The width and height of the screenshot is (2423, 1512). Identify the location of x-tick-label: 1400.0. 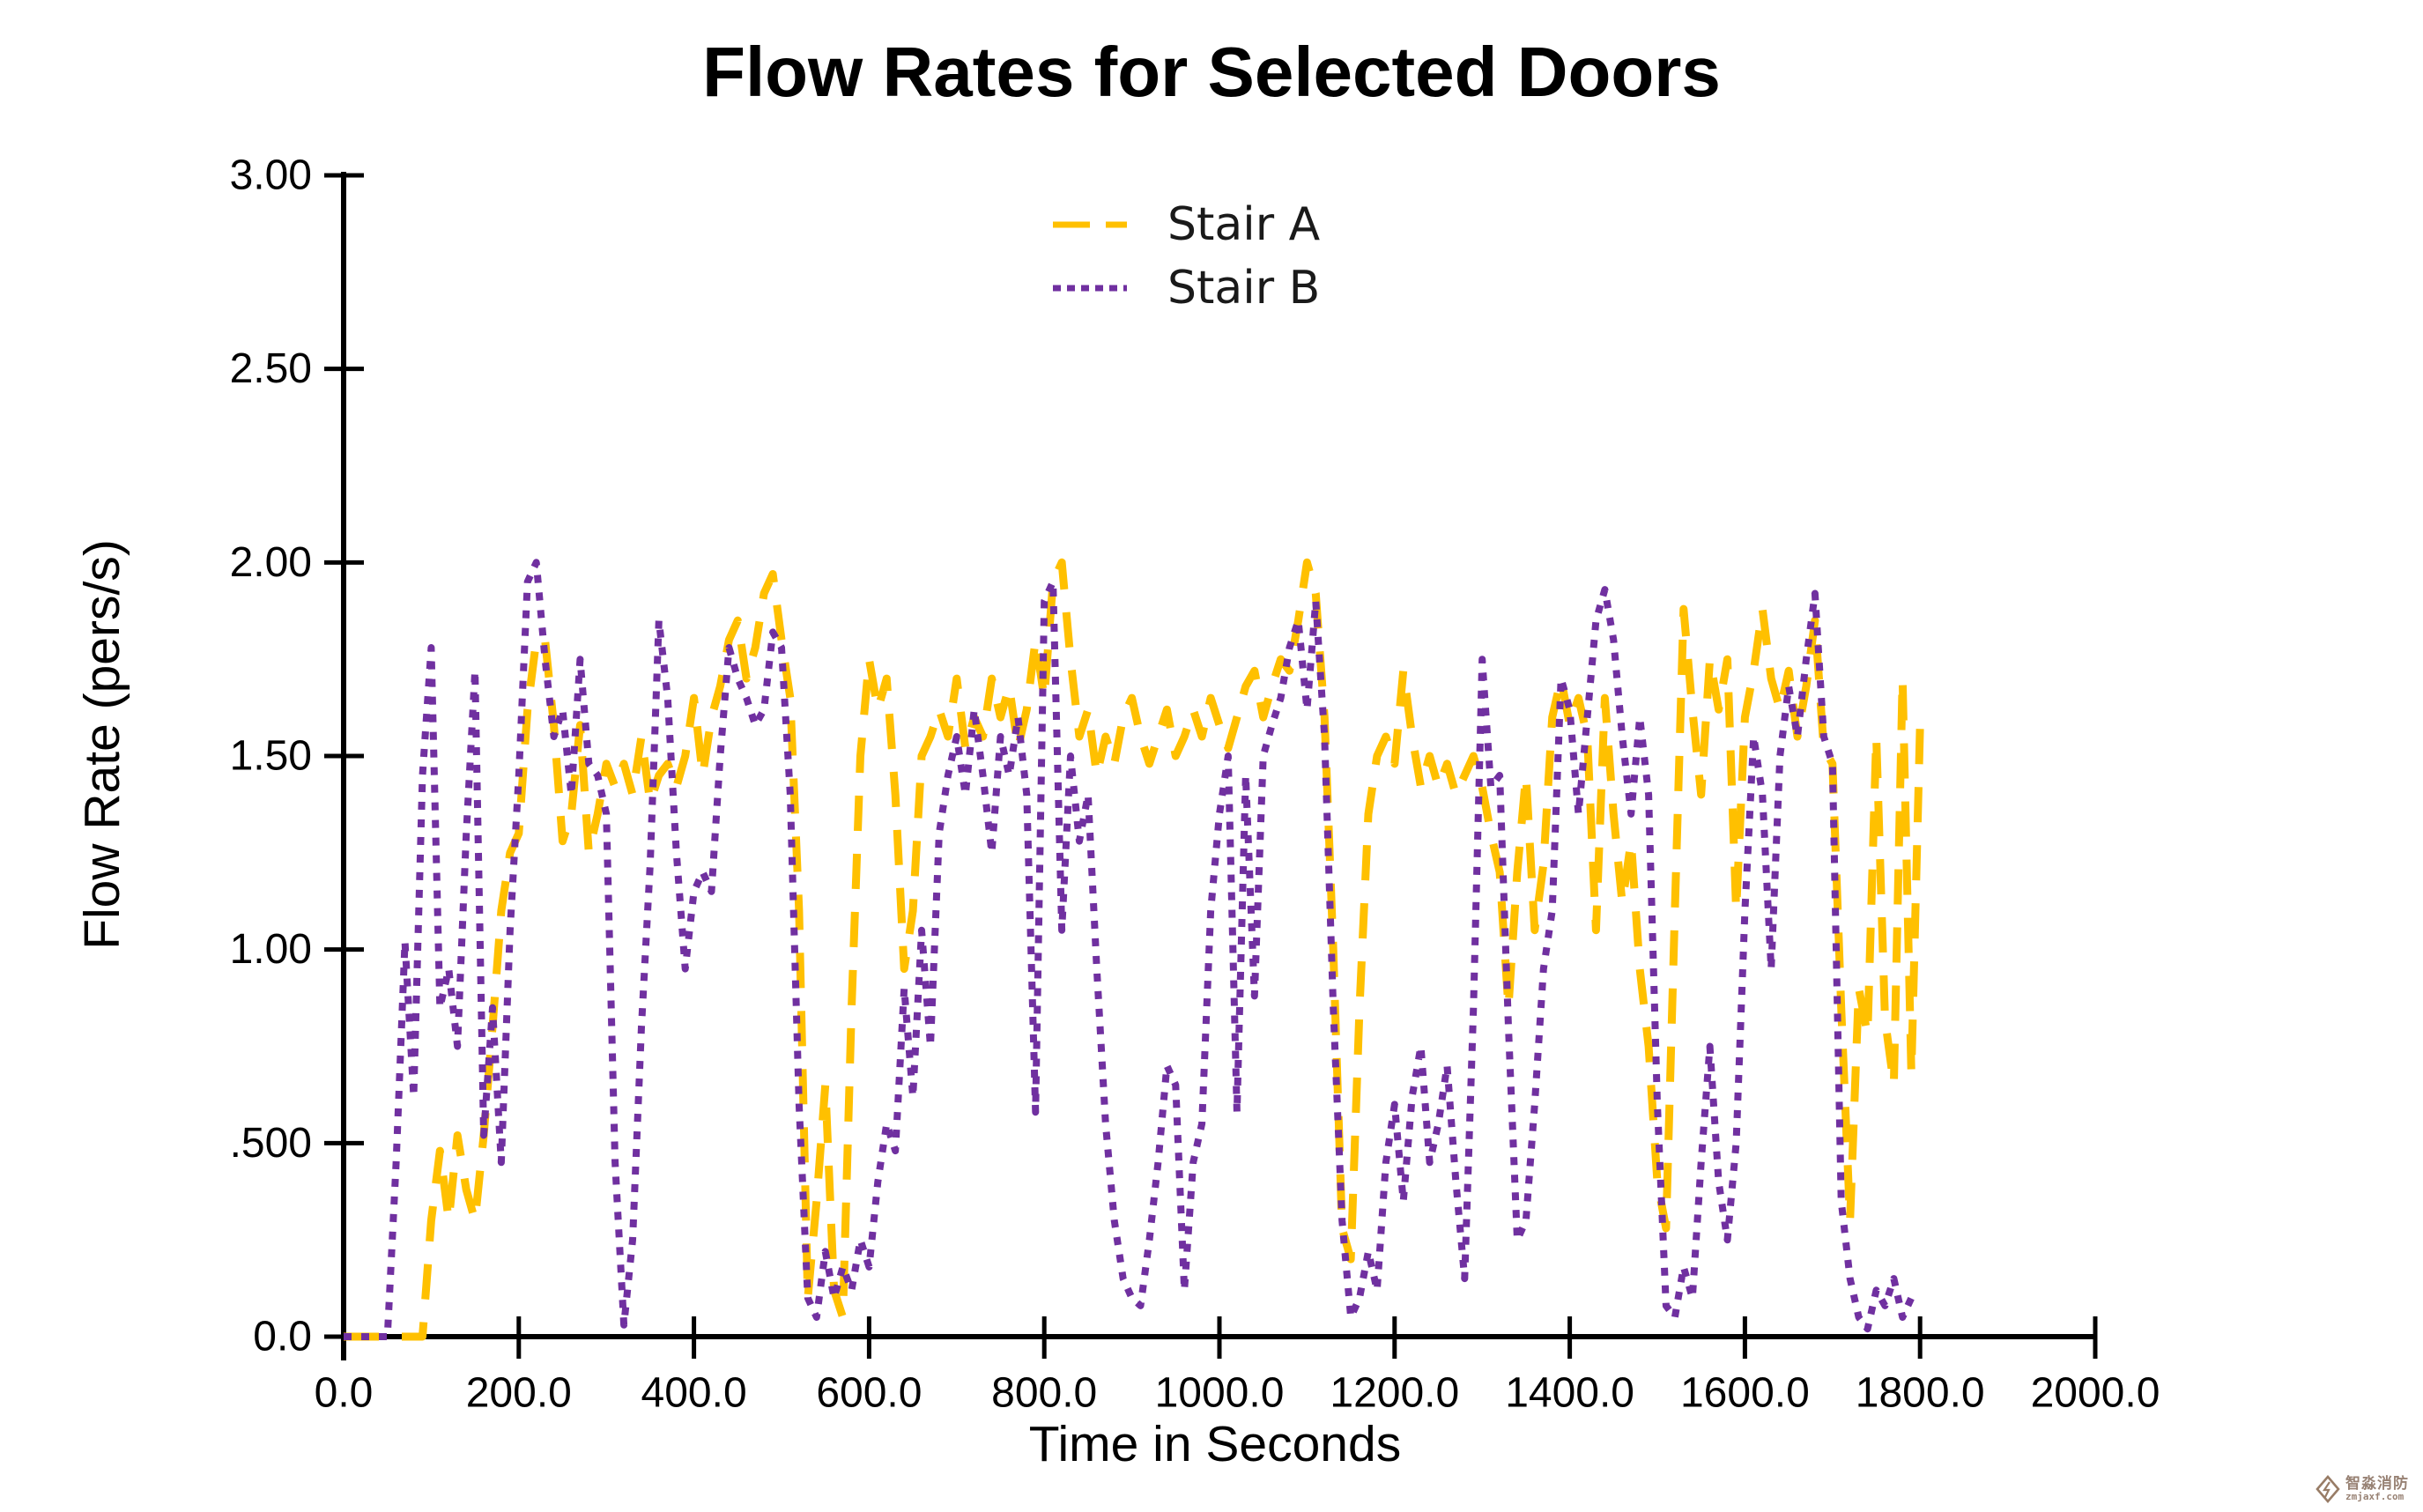
(1569, 1393).